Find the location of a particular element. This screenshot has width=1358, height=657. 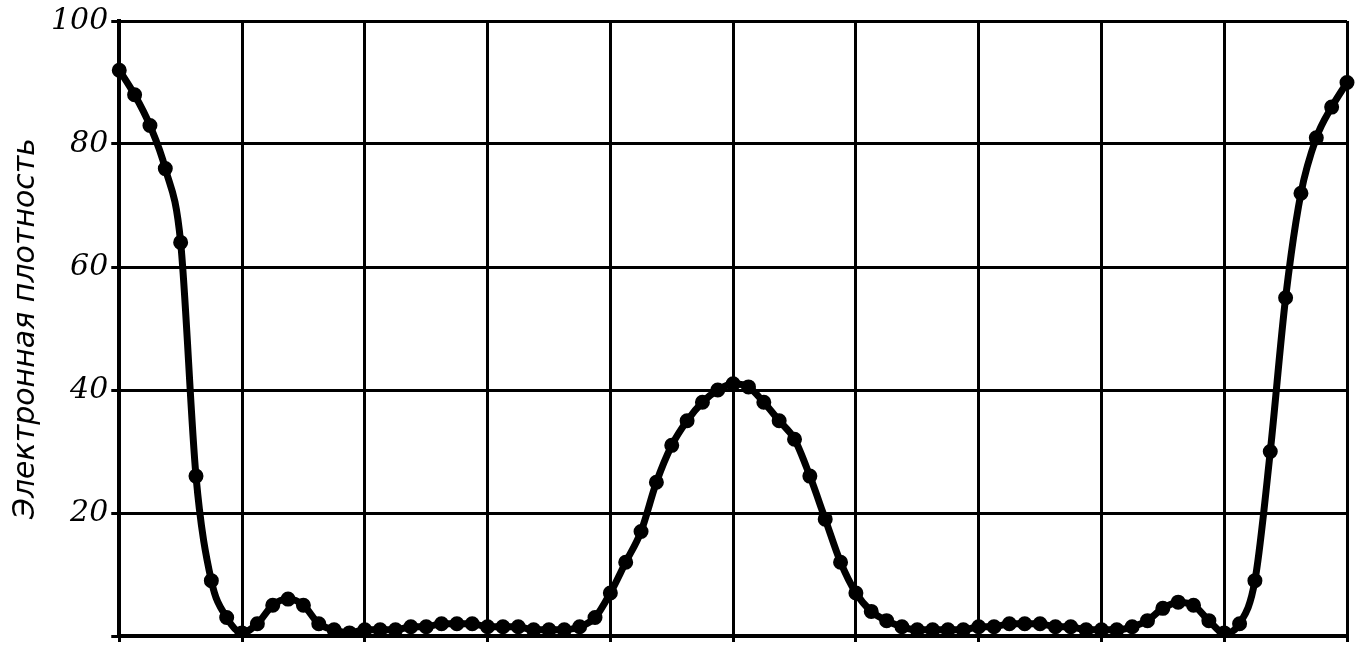

y-tick-label: 60 is located at coordinates (89, 264).